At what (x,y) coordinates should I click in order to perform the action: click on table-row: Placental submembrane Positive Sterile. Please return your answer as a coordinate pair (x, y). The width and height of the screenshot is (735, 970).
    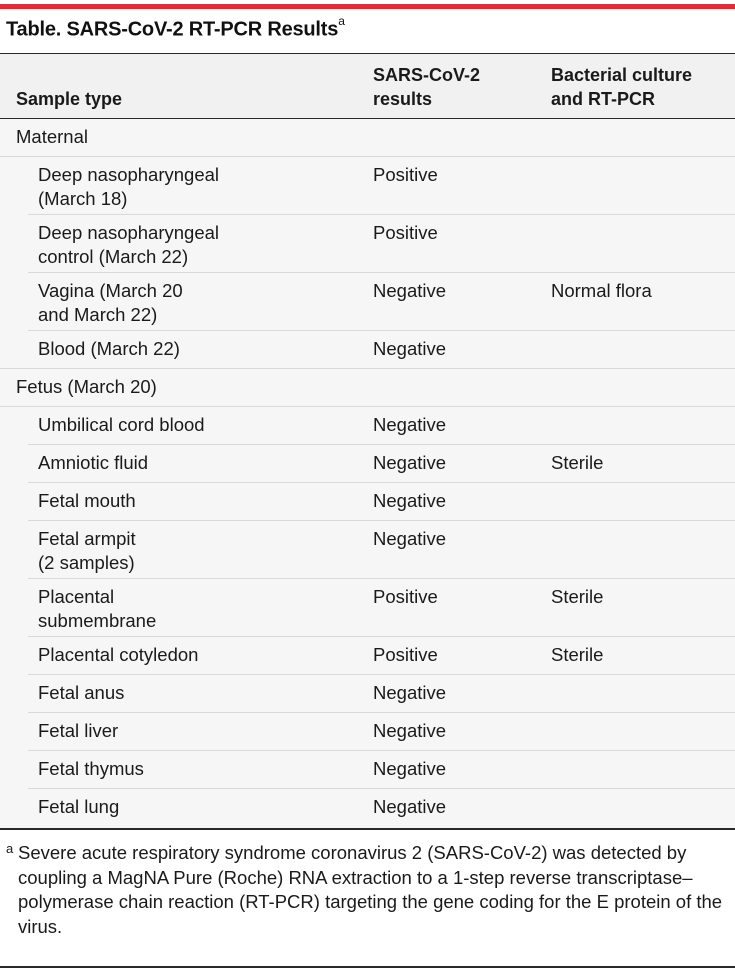
    Looking at the image, I should click on (367, 608).